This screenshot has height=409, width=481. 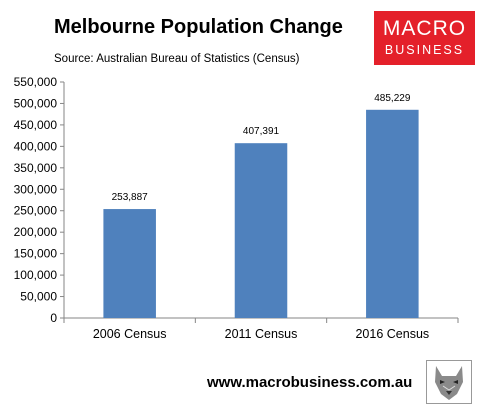 What do you see at coordinates (38, 297) in the screenshot?
I see `y-tick-label: 50,000` at bounding box center [38, 297].